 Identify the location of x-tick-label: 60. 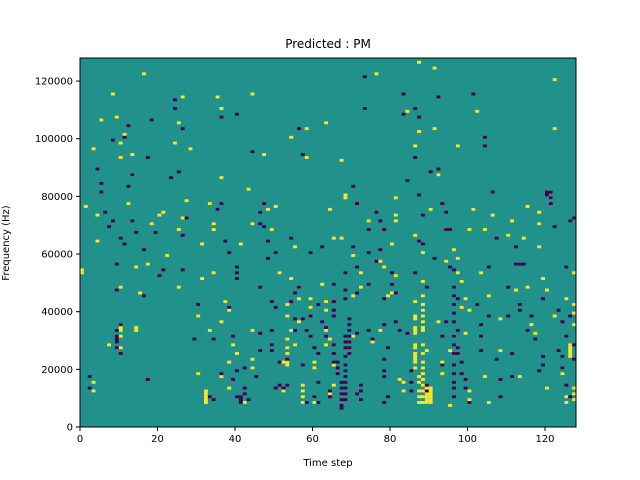
(312, 439).